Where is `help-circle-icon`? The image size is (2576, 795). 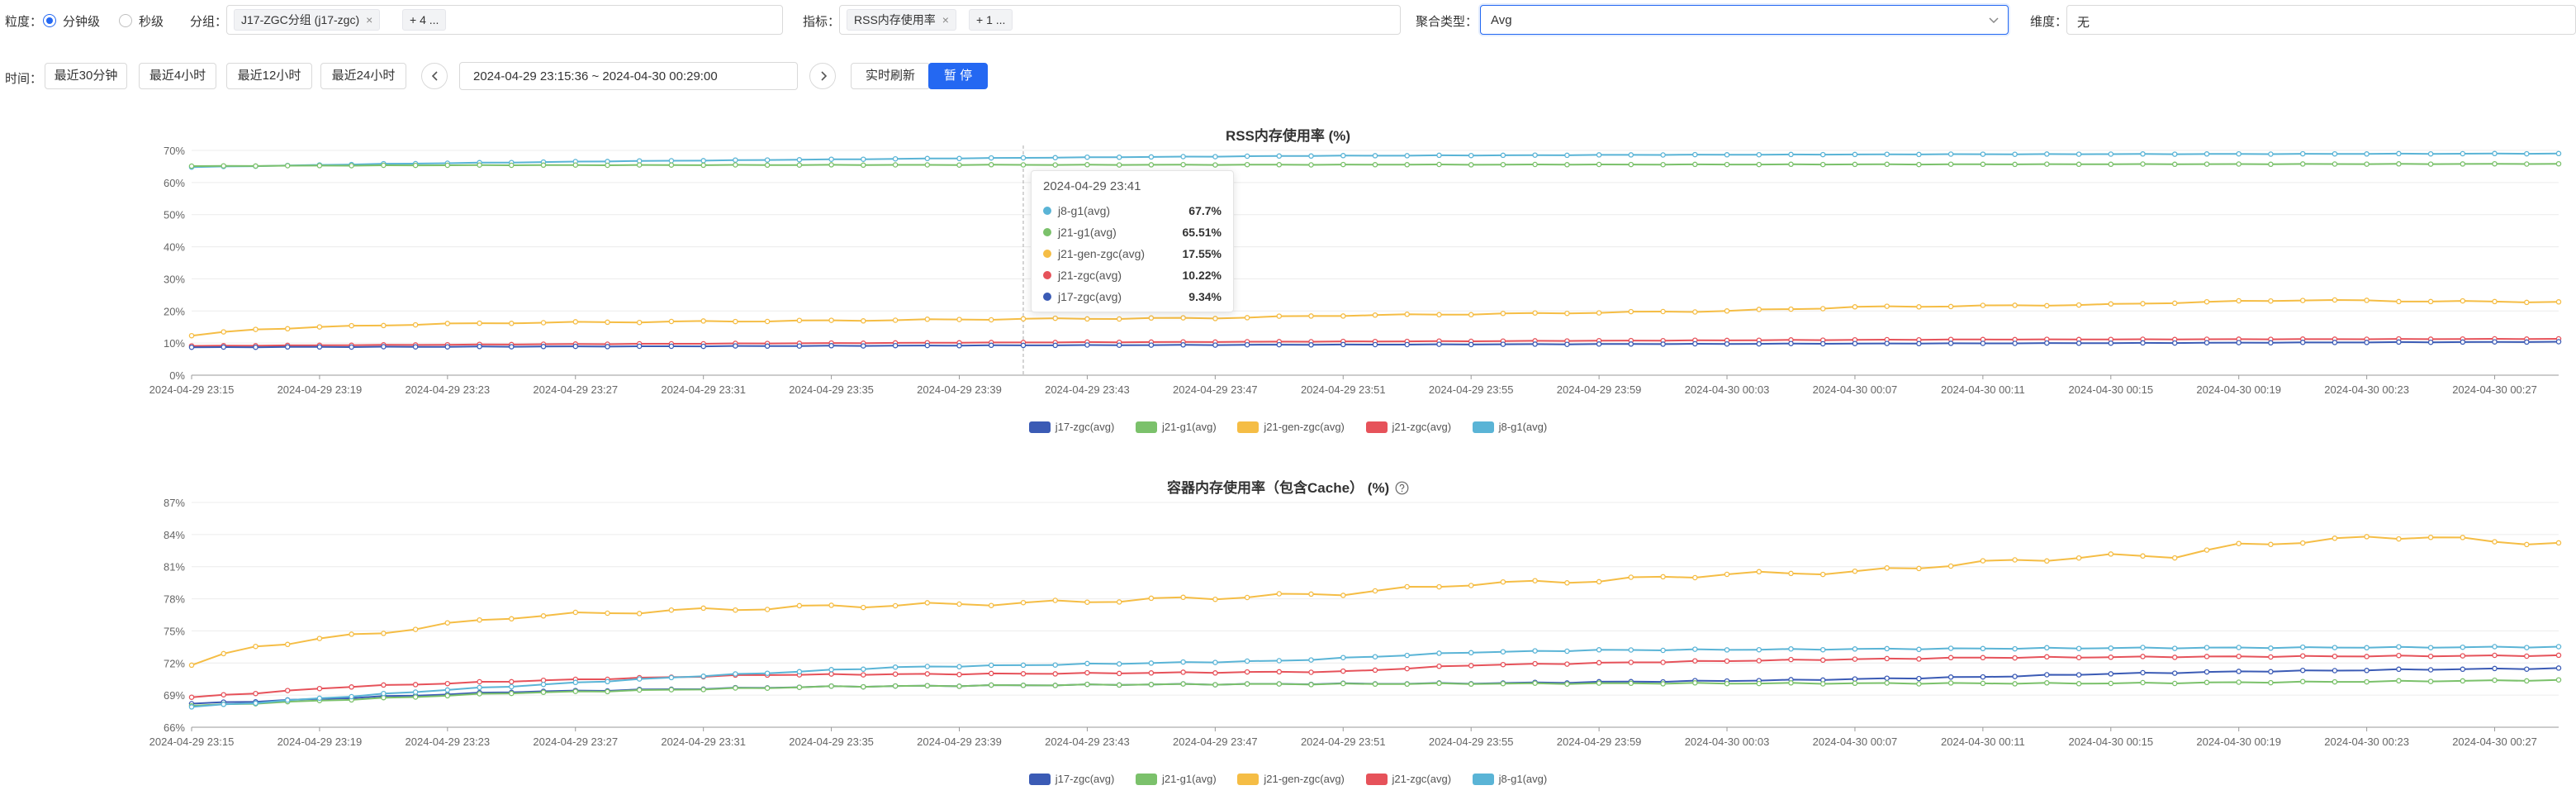 help-circle-icon is located at coordinates (1402, 488).